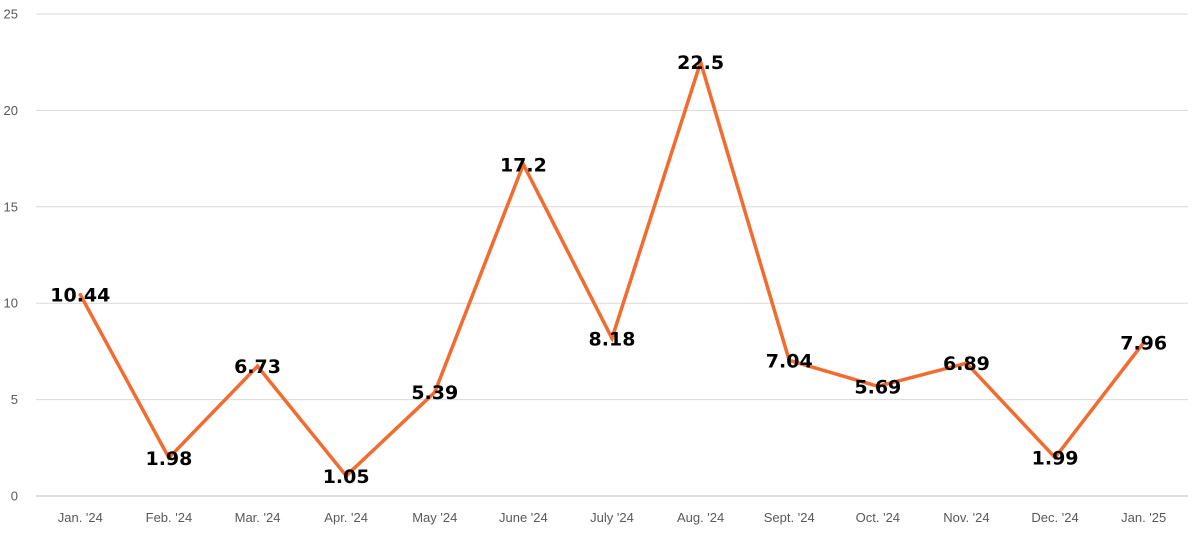  I want to click on y-tick-label: 10, so click(11, 303).